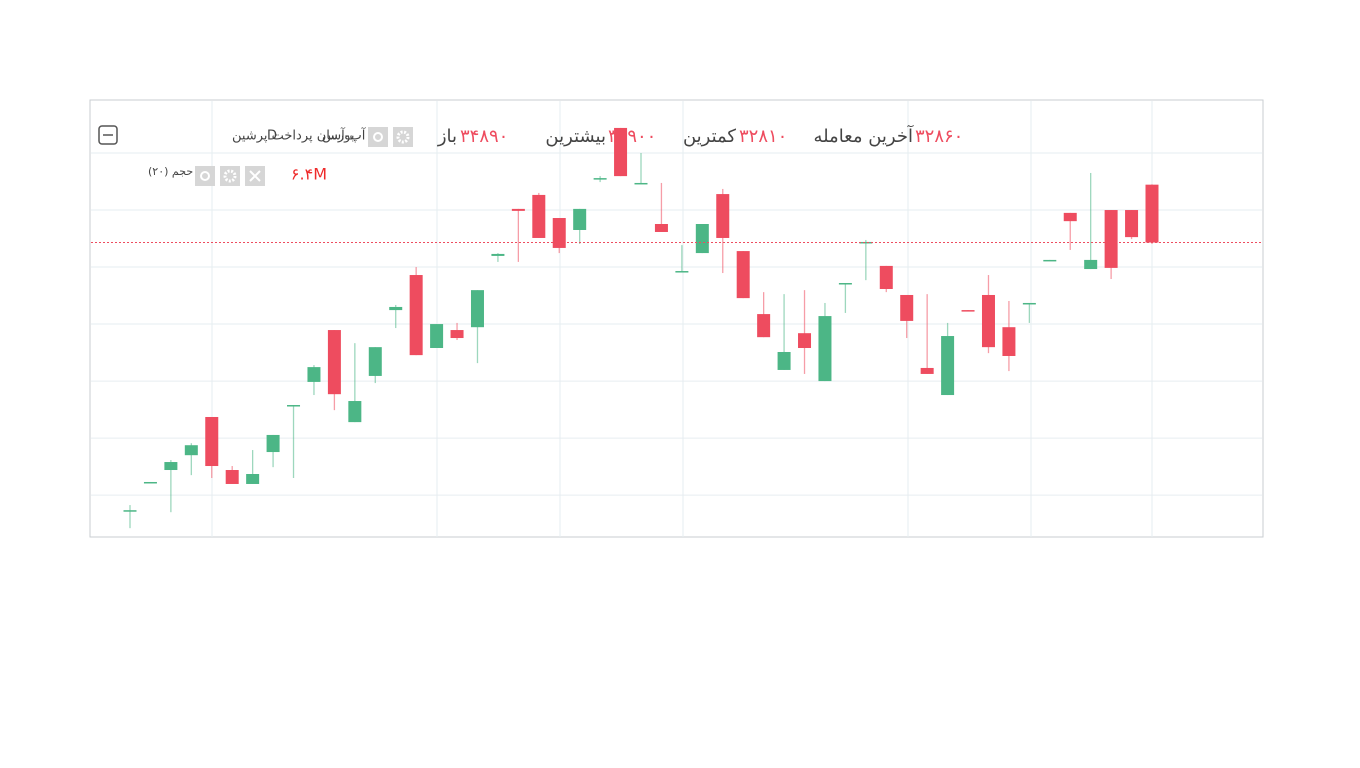 This screenshot has height=768, width=1360. What do you see at coordinates (447, 136) in the screenshot?
I see `legend-label: باز` at bounding box center [447, 136].